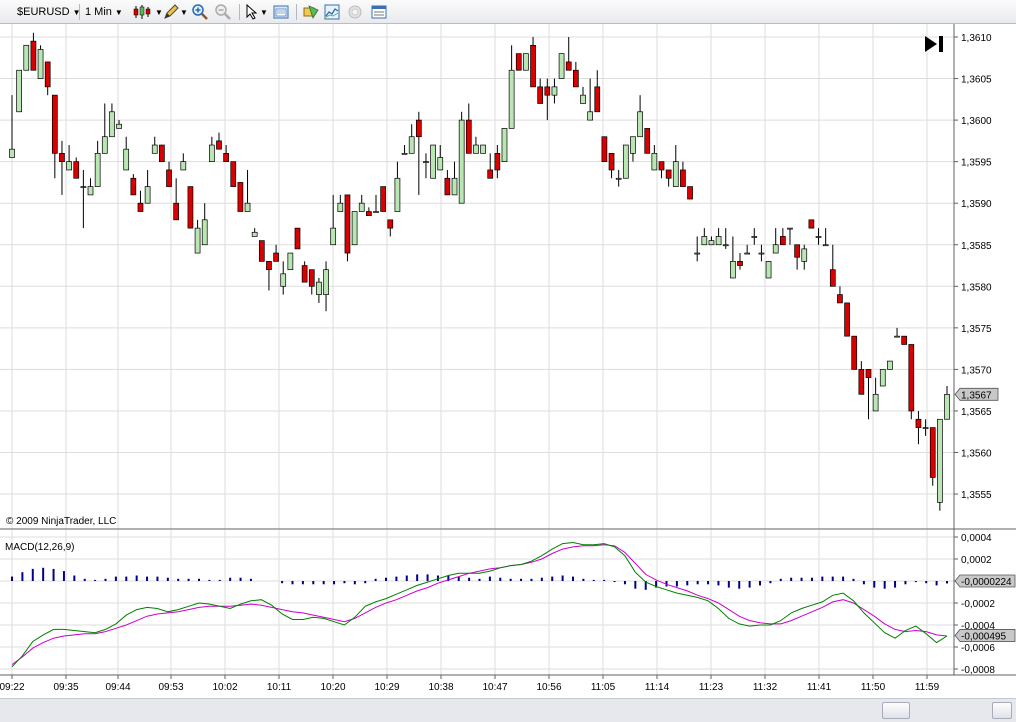  What do you see at coordinates (117, 687) in the screenshot?
I see `x-tick-label: 09:44` at bounding box center [117, 687].